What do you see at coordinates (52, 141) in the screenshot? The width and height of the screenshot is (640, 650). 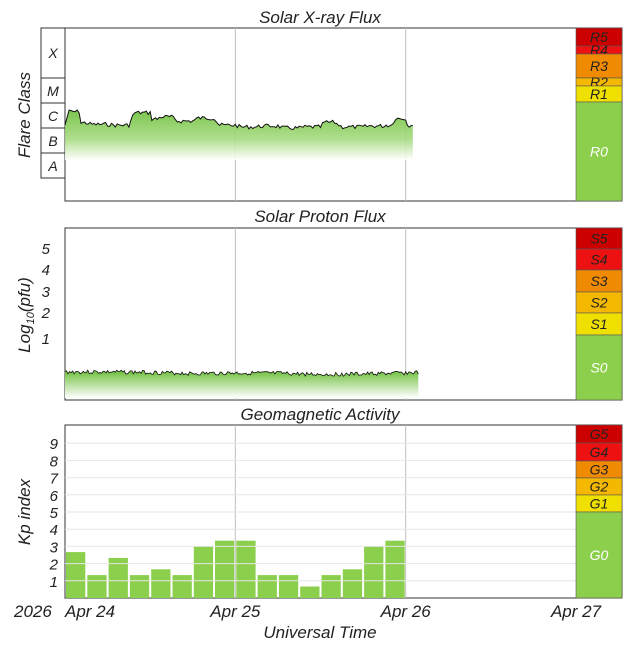 I see `flare-class-b: B` at bounding box center [52, 141].